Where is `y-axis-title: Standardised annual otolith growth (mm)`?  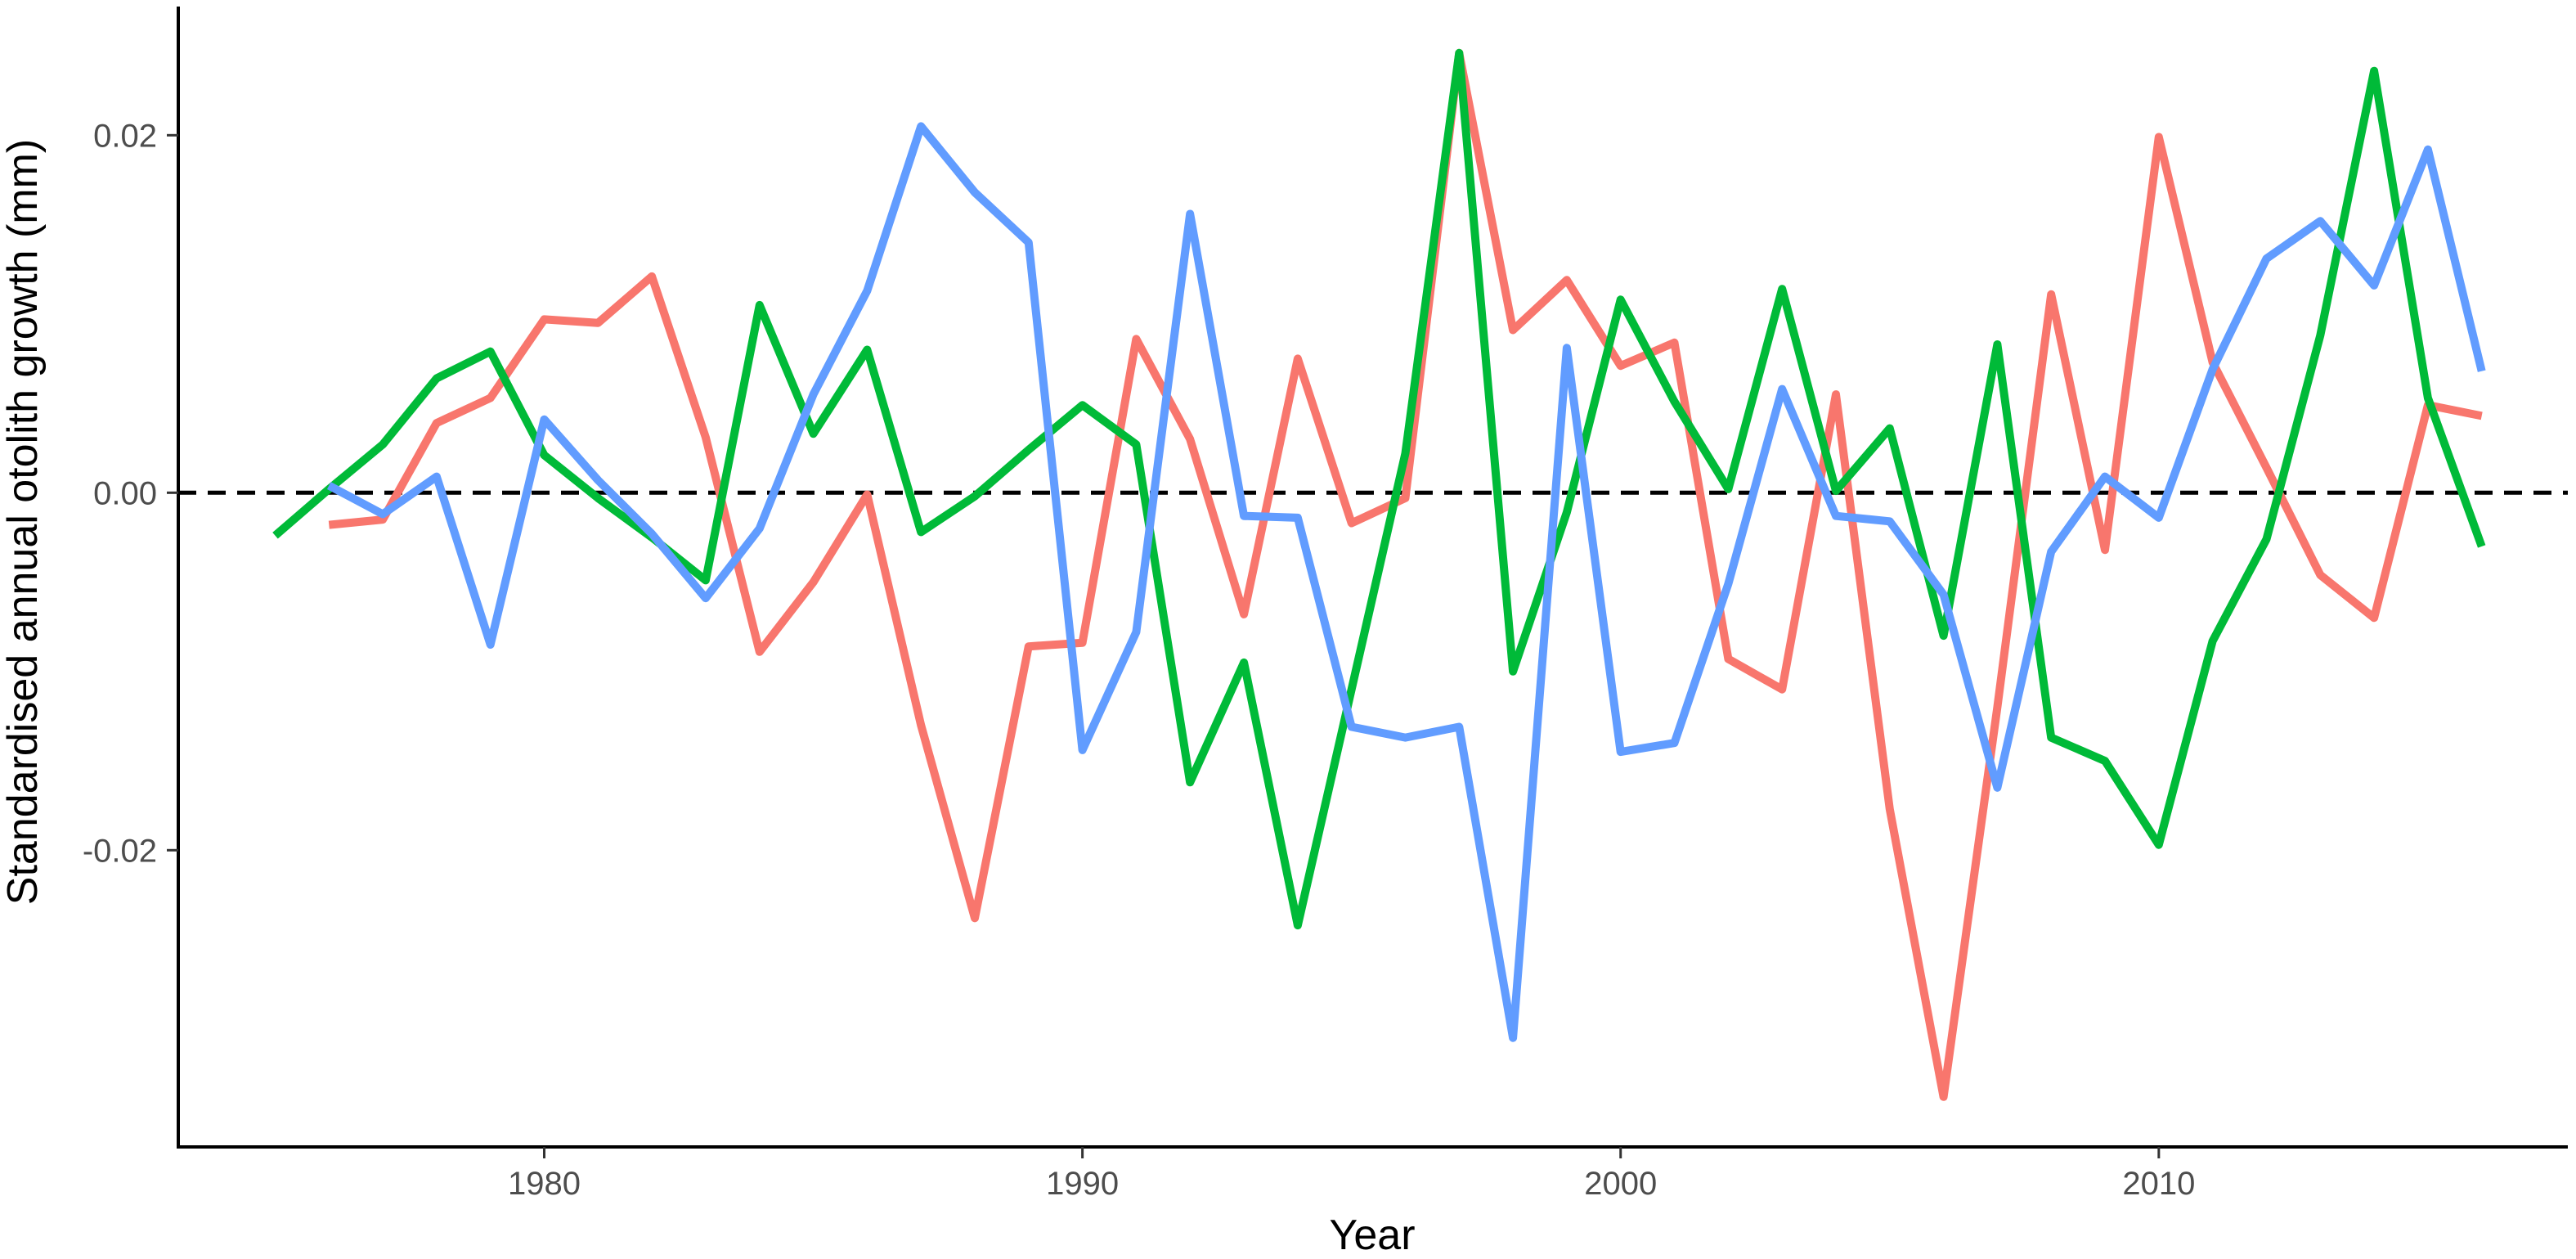
y-axis-title: Standardised annual otolith growth (mm) is located at coordinates (24, 522).